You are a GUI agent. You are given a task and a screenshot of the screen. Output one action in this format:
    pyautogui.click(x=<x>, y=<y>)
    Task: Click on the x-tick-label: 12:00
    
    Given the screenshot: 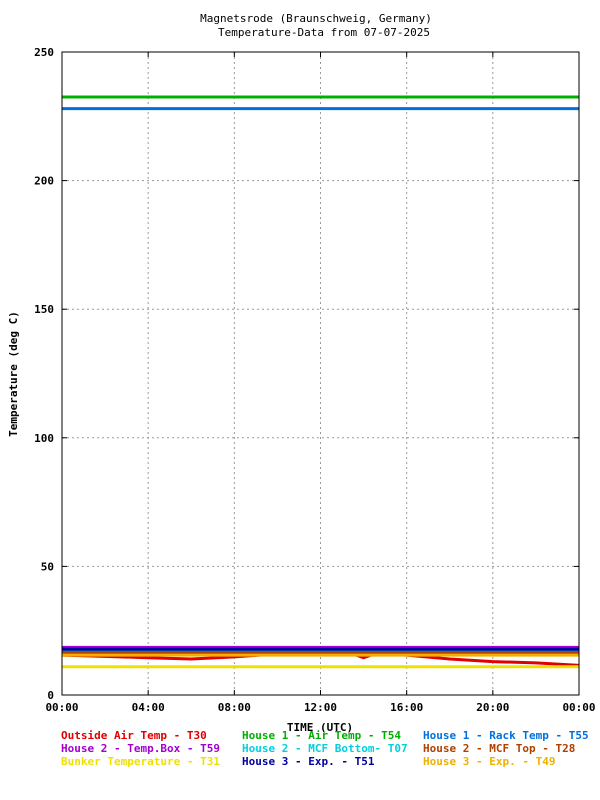 What is the action you would take?
    pyautogui.click(x=320, y=707)
    